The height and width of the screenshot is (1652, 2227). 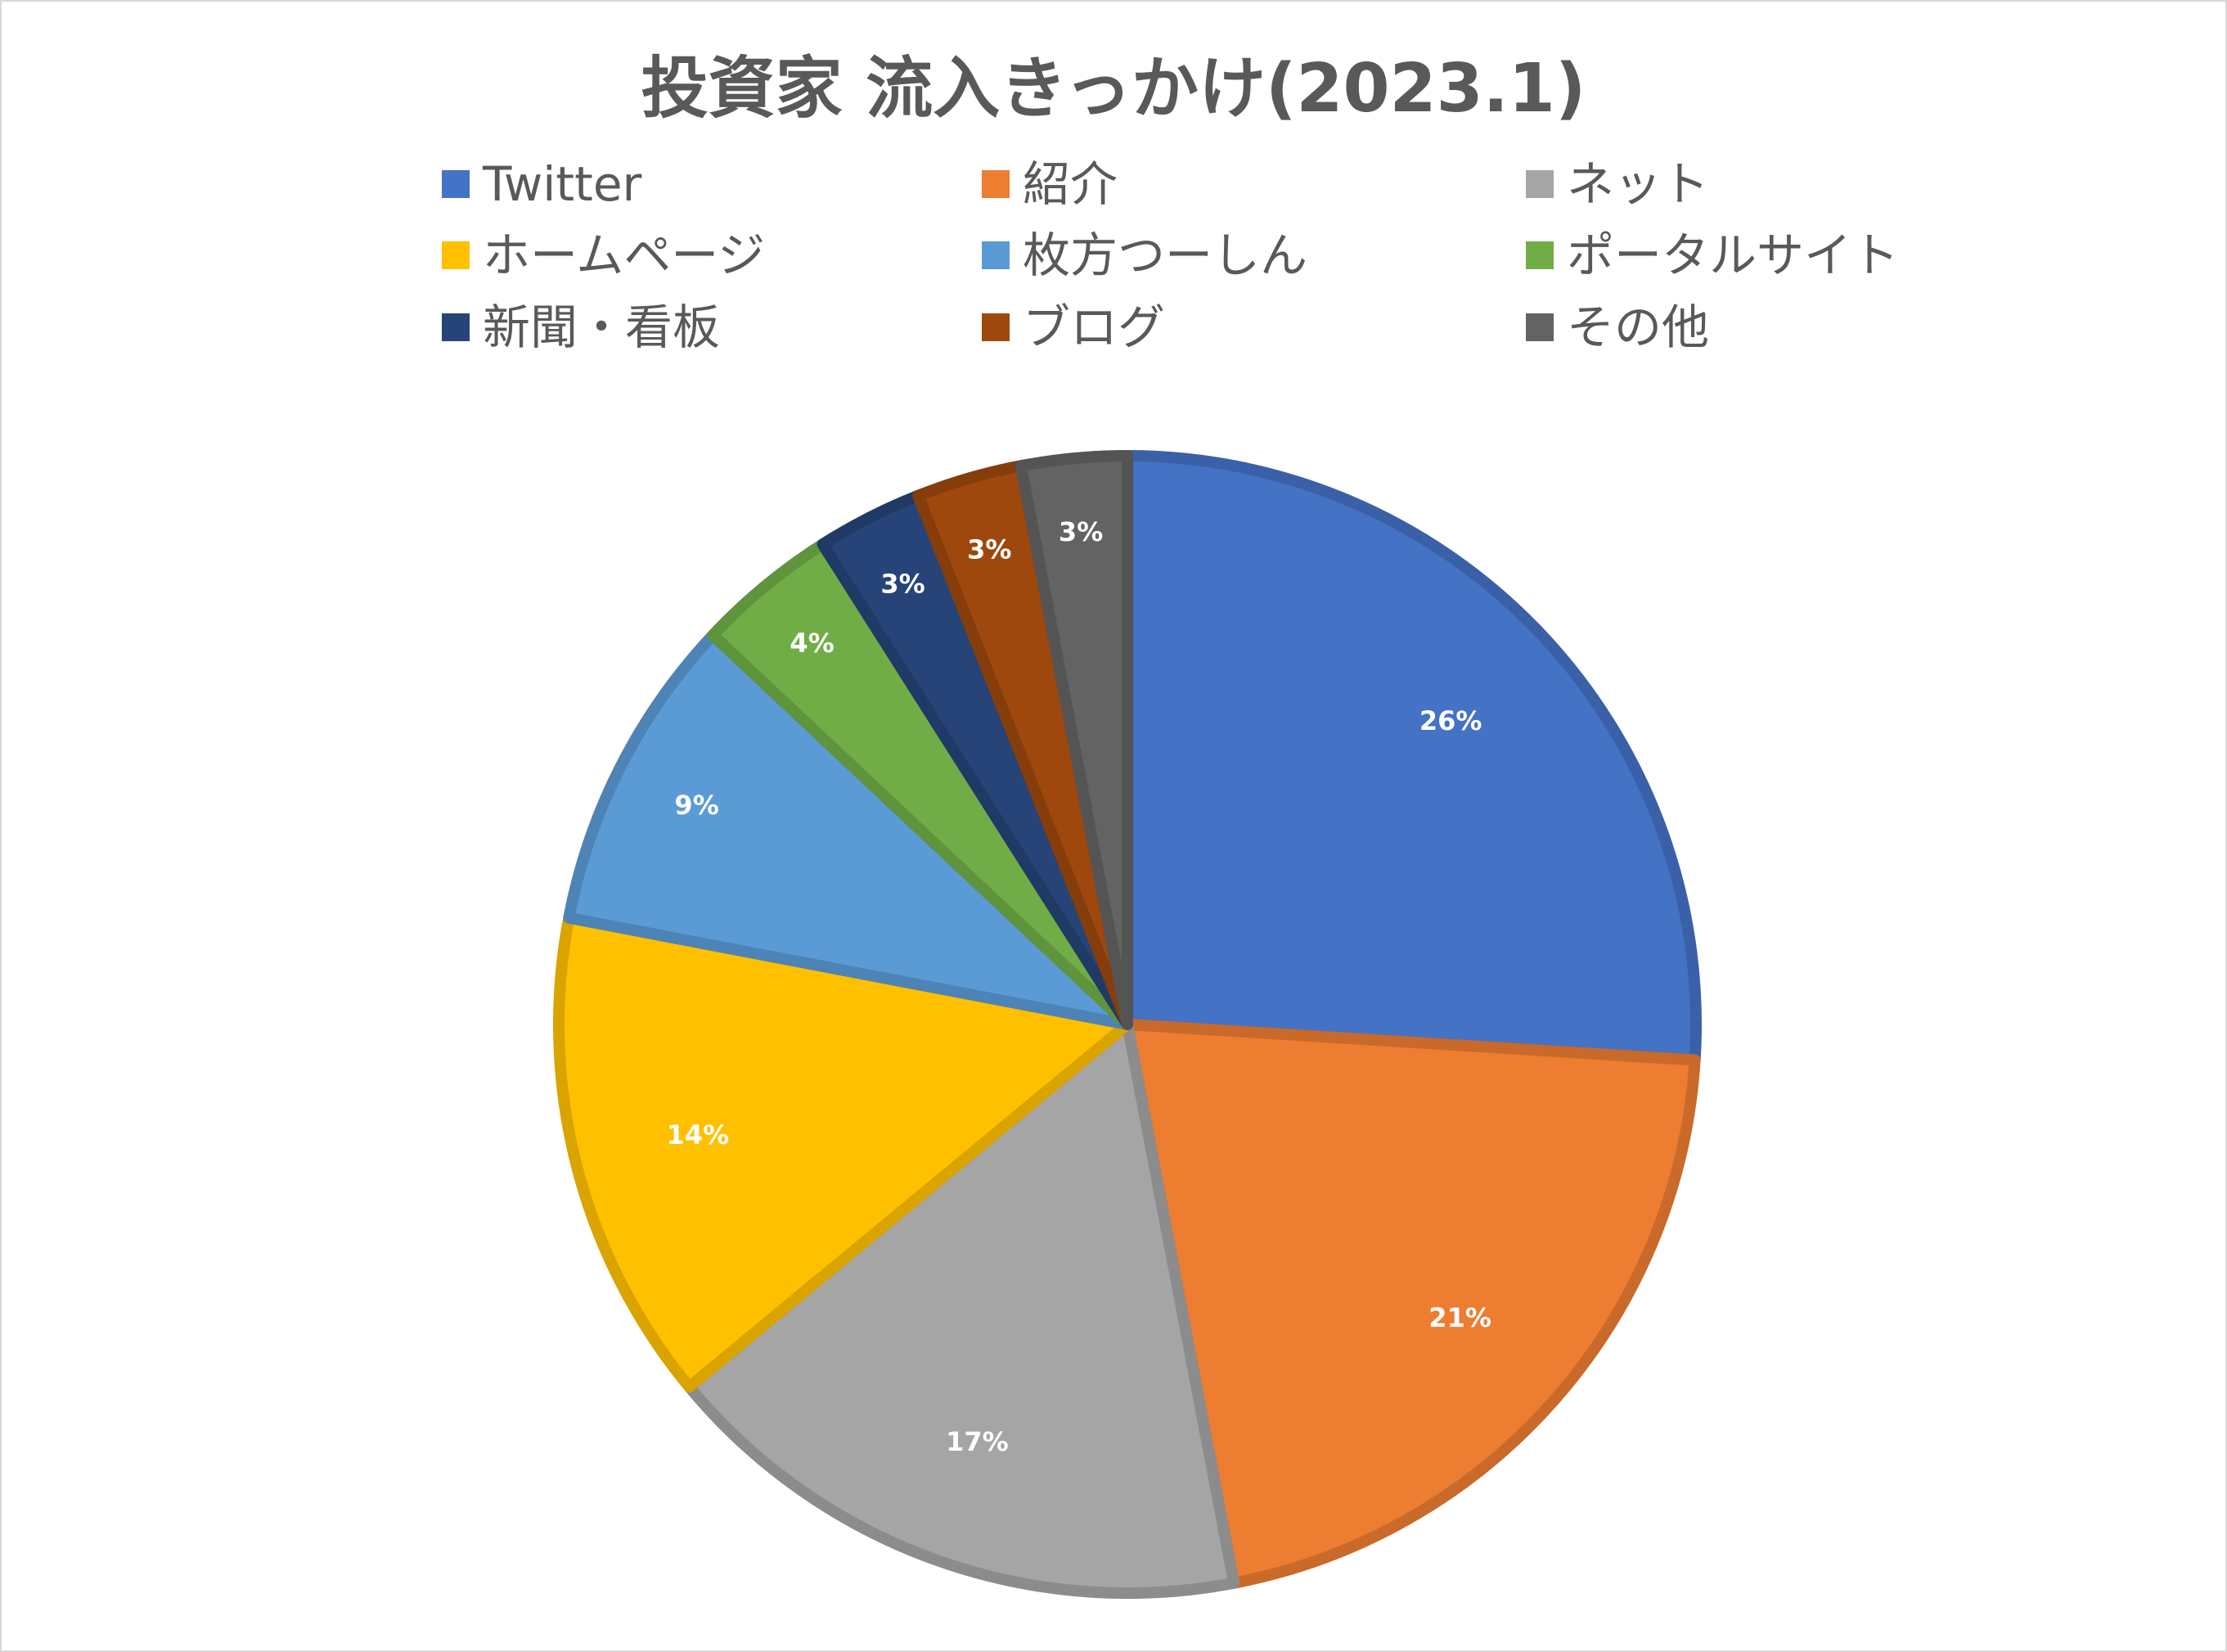 What do you see at coordinates (812, 643) in the screenshot?
I see `data-label: 4%` at bounding box center [812, 643].